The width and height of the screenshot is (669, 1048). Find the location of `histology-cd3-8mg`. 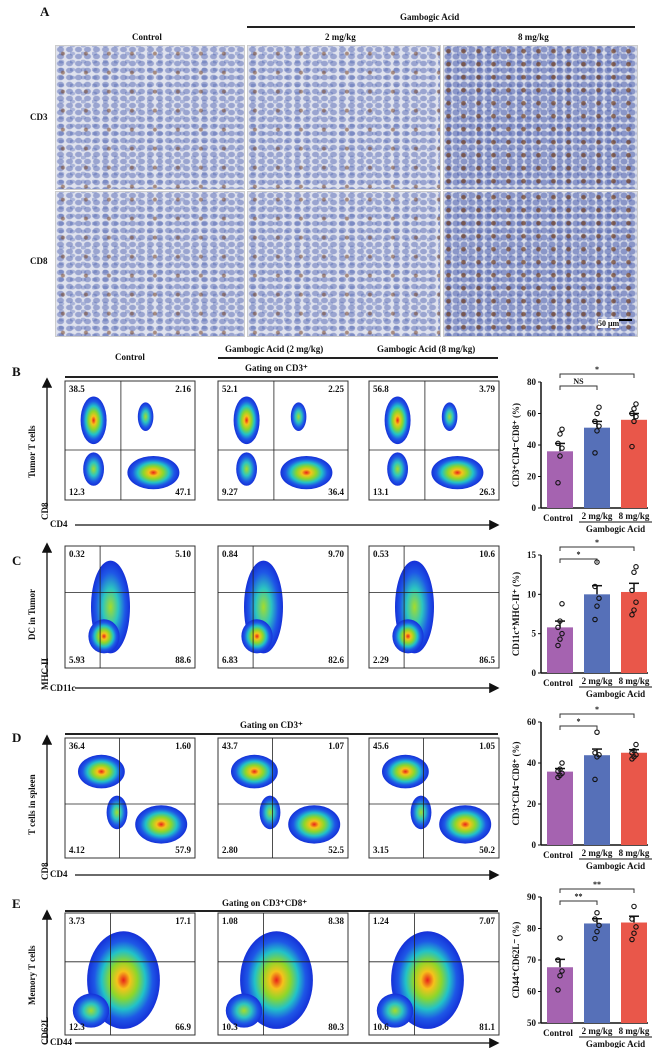

histology-cd3-8mg is located at coordinates (540, 117).